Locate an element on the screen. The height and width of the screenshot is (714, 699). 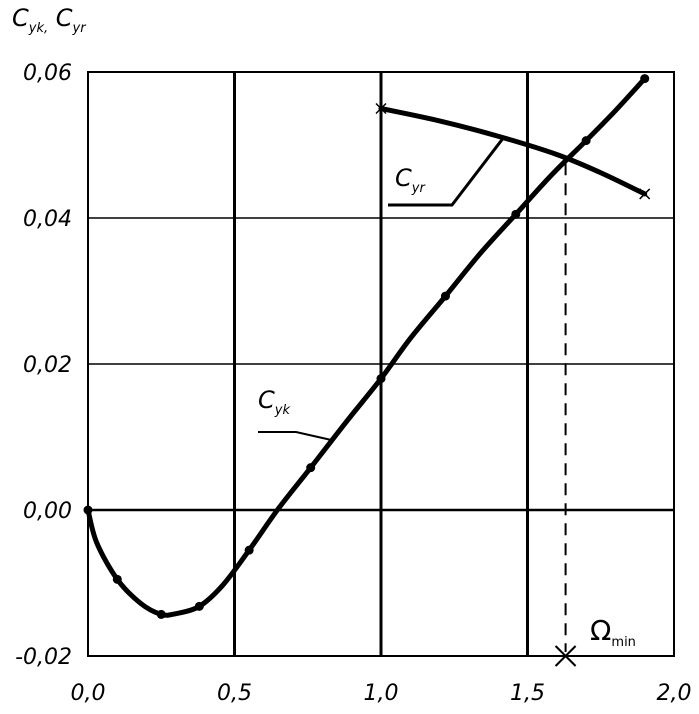
y-tick-label: 0,00 is located at coordinates (47, 511).